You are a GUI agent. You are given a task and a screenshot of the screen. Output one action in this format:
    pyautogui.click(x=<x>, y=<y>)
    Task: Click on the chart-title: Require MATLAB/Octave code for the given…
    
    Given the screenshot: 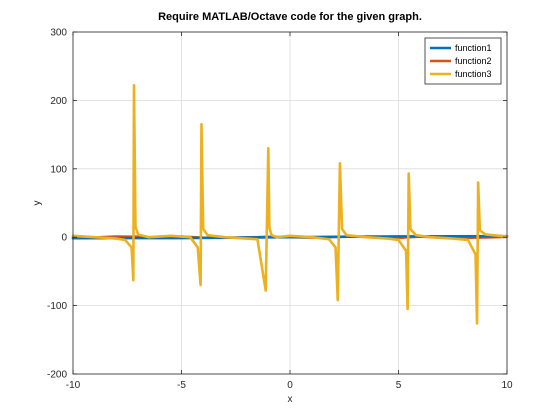 What is the action you would take?
    pyautogui.click(x=290, y=17)
    